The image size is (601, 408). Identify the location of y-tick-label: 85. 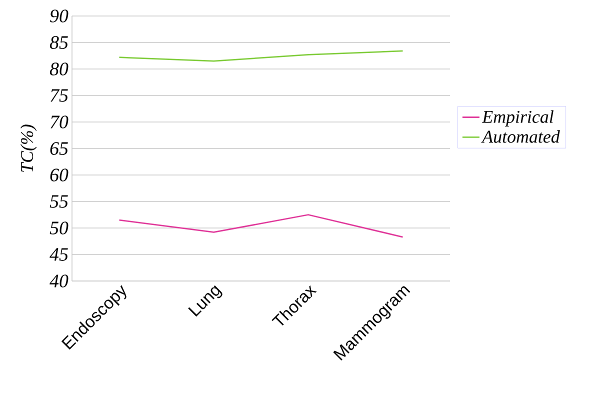
(59, 42).